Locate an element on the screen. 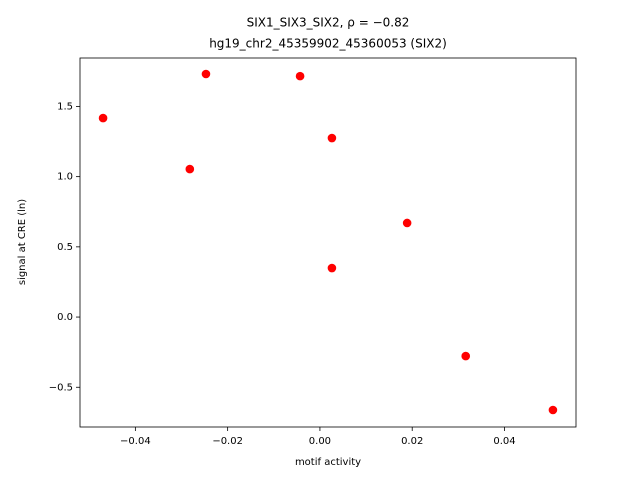 The width and height of the screenshot is (640, 484). chart-title: SIX1_SIX3_SIX2, ρ = −0.82 is located at coordinates (328, 23).